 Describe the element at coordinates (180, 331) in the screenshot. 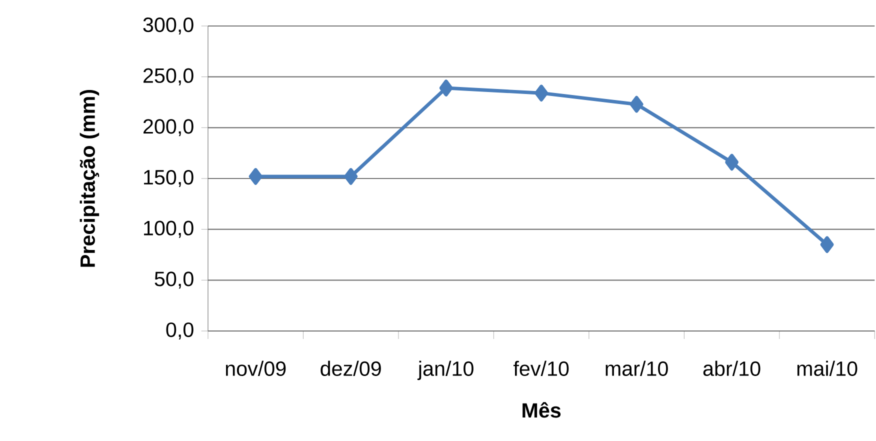

I see `y-tick-label: 0,0` at that location.